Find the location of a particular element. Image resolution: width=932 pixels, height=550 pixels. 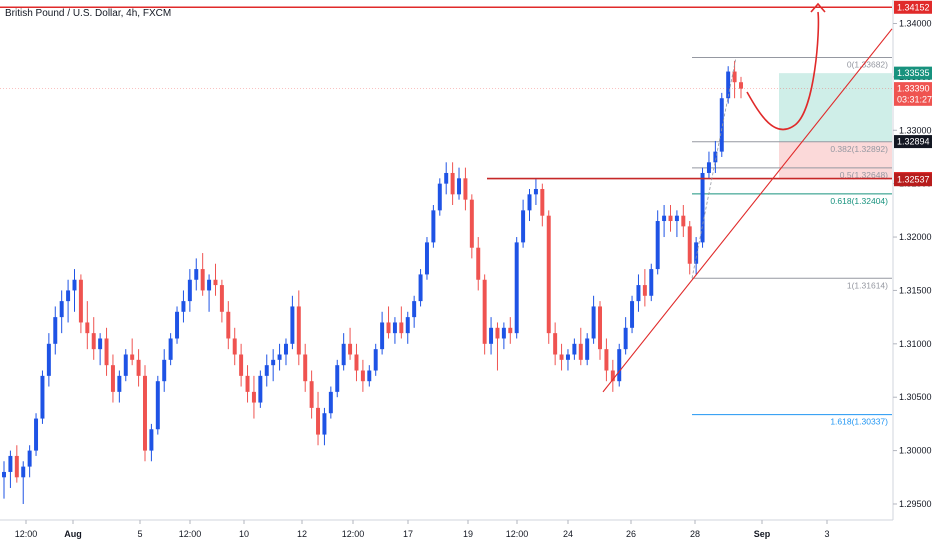

price-badge-label: 1.34152 is located at coordinates (913, 7).